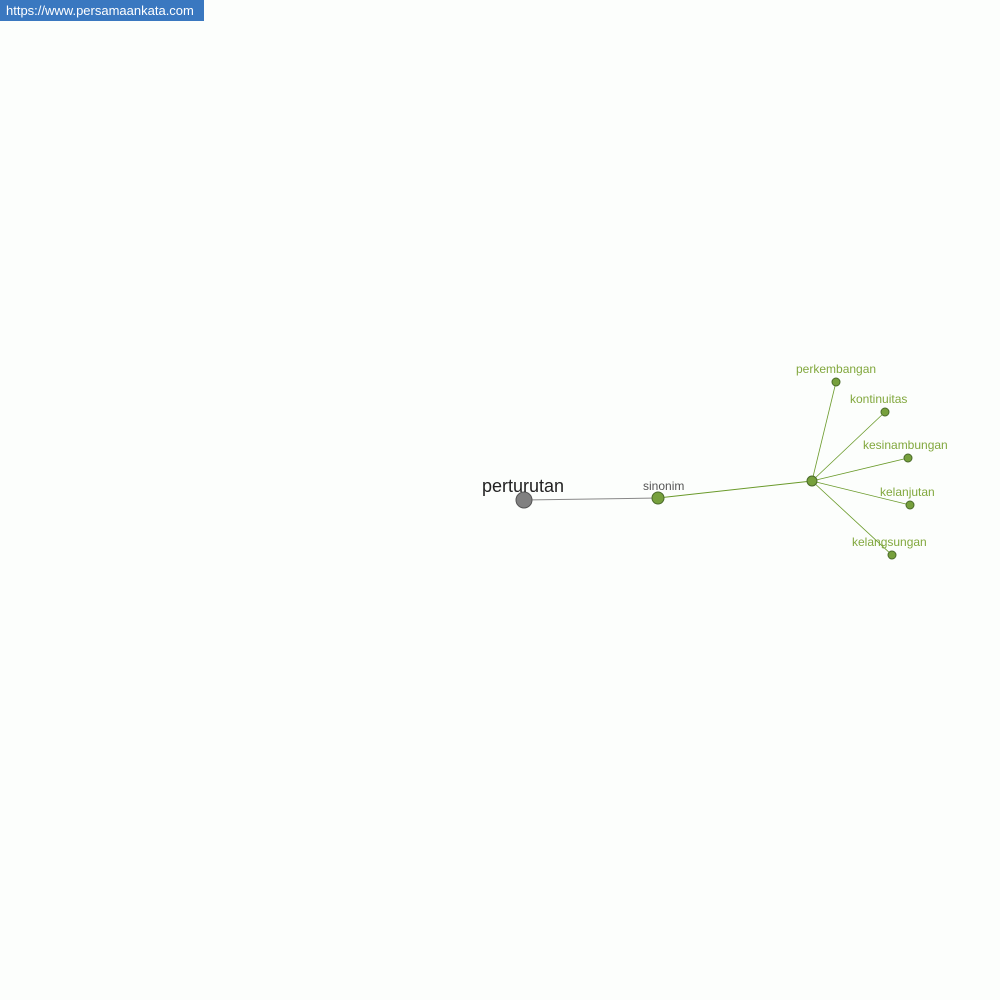  What do you see at coordinates (591, 499) in the screenshot?
I see `edge-root-relation` at bounding box center [591, 499].